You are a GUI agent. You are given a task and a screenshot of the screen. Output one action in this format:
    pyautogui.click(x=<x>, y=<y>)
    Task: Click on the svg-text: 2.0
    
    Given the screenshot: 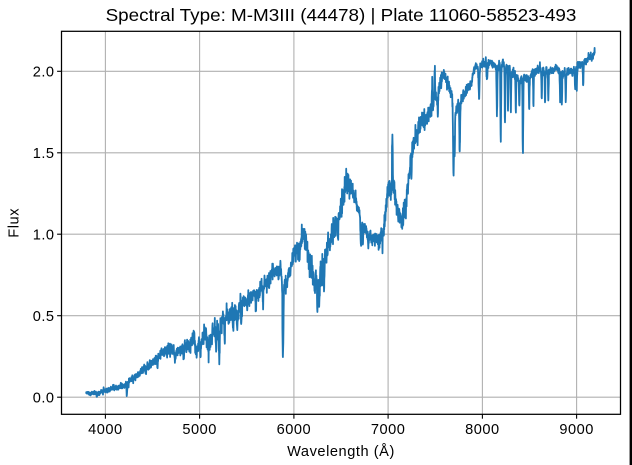 What is the action you would take?
    pyautogui.click(x=44, y=72)
    